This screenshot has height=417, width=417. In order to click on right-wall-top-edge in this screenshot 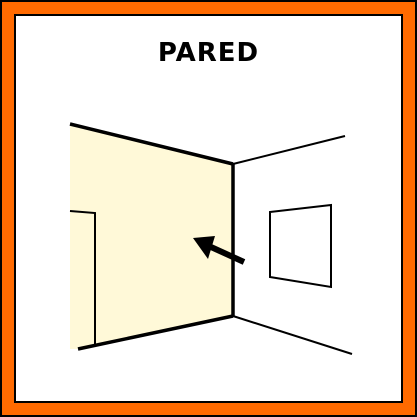, I will do `click(289, 150)`.